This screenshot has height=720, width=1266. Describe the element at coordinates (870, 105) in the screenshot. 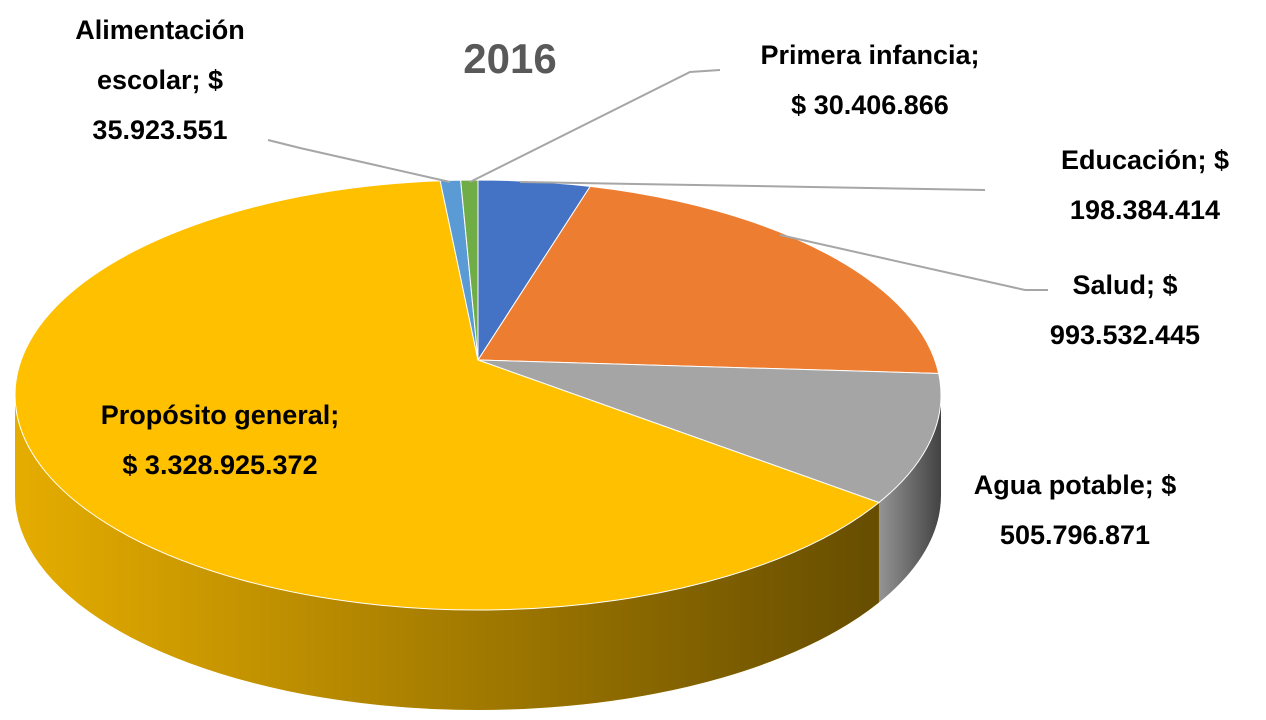

I see `value-label: $ 30.406.866` at that location.